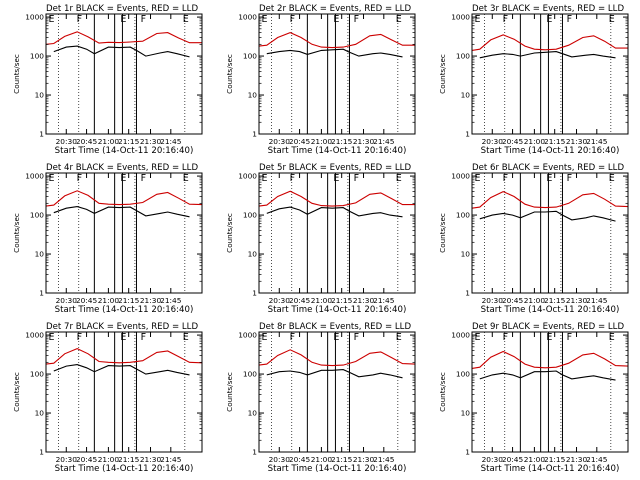 This screenshot has height=480, width=640. I want to click on chart-title: Det 2r BLACK = Events, RED = LLD, so click(335, 9).